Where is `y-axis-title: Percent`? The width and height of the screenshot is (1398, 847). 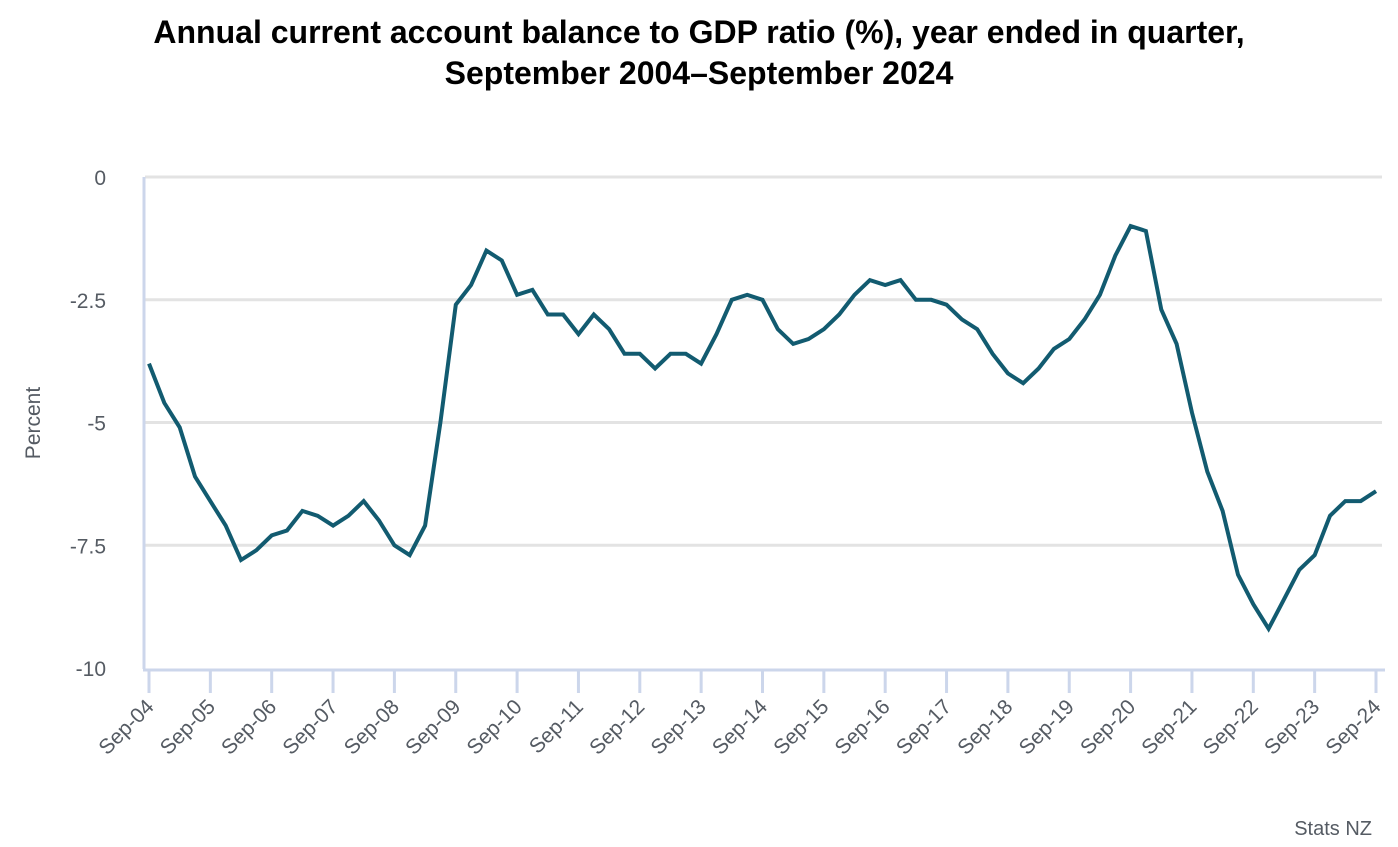
y-axis-title: Percent is located at coordinates (33, 423).